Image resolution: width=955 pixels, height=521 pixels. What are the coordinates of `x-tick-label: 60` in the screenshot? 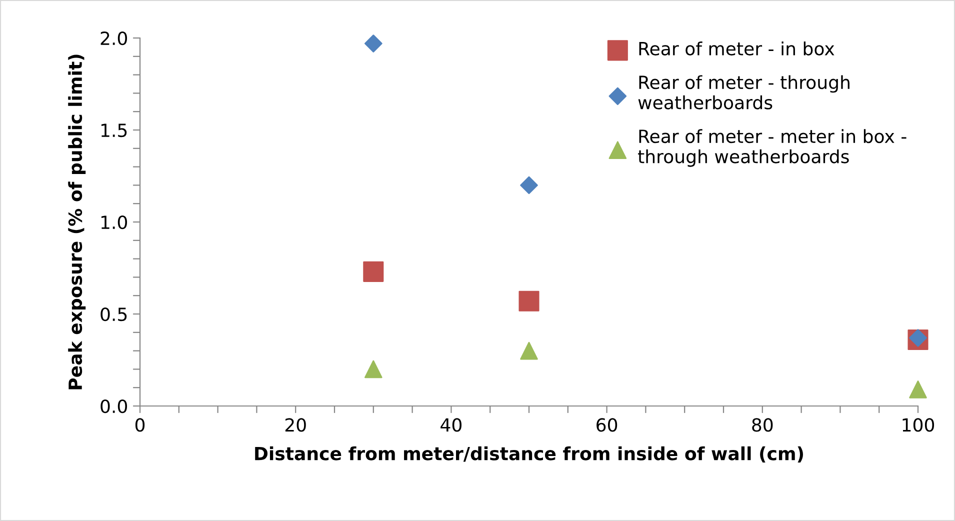 It's located at (607, 425).